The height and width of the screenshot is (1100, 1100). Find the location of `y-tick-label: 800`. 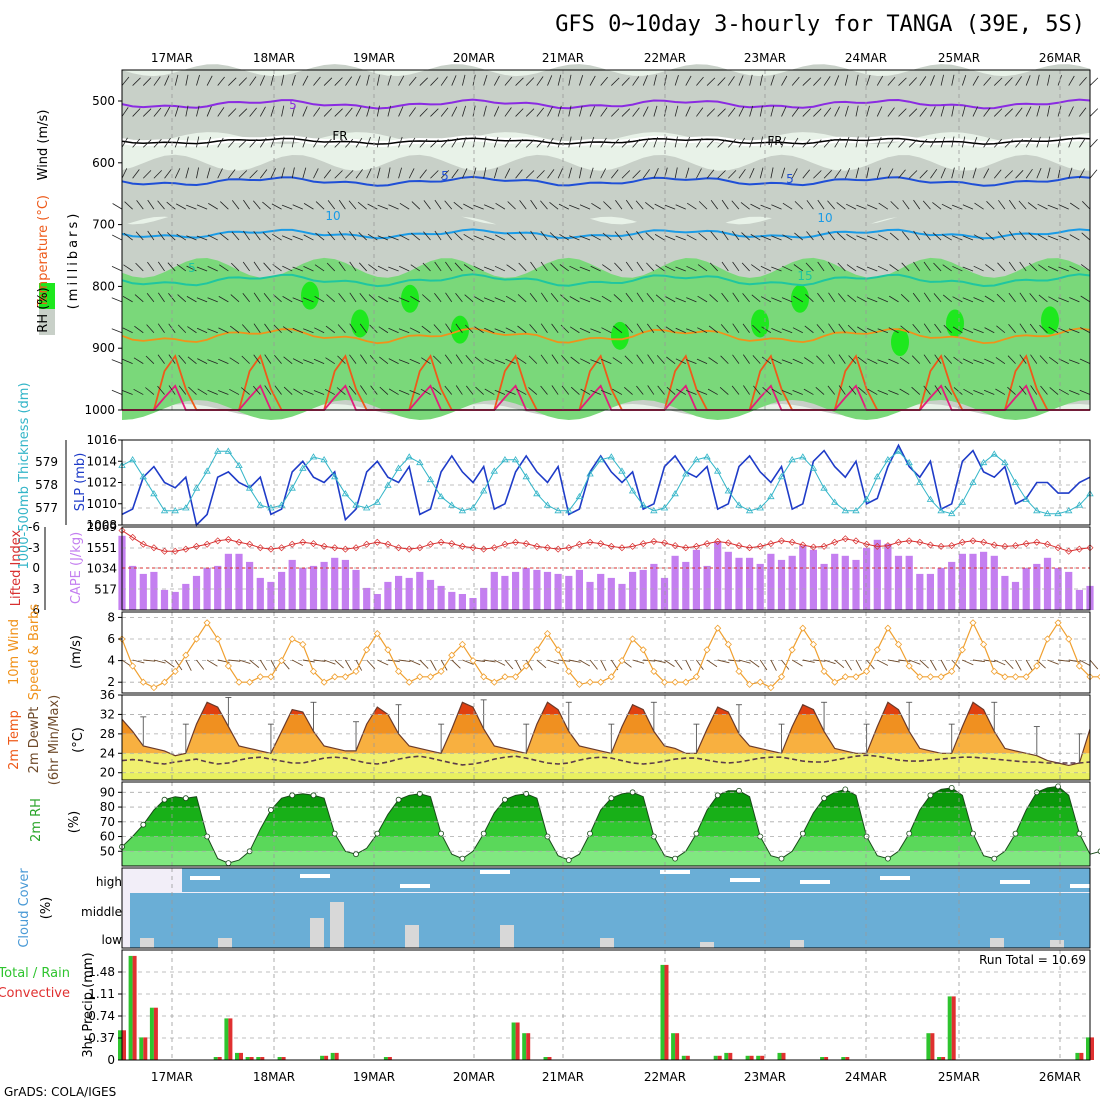

y-tick-label: 800 is located at coordinates (103, 286).